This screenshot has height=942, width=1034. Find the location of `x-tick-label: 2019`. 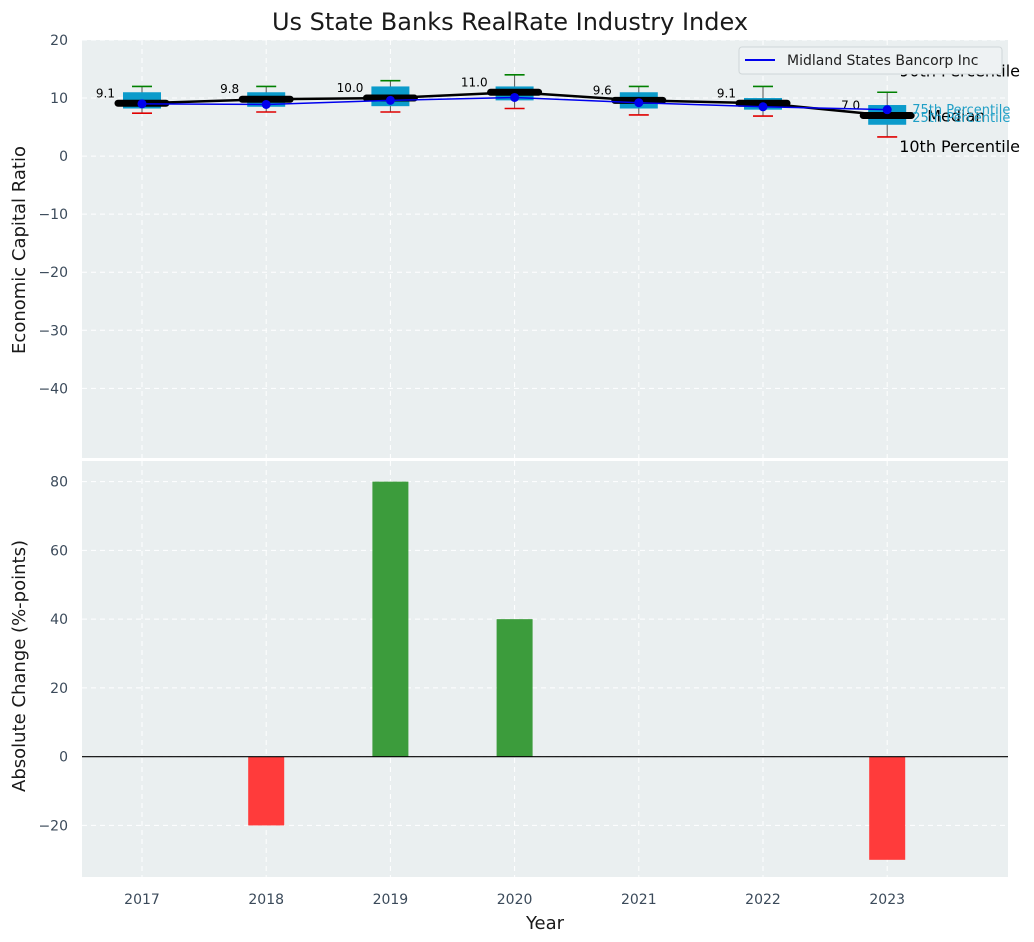

x-tick-label: 2019 is located at coordinates (391, 900).